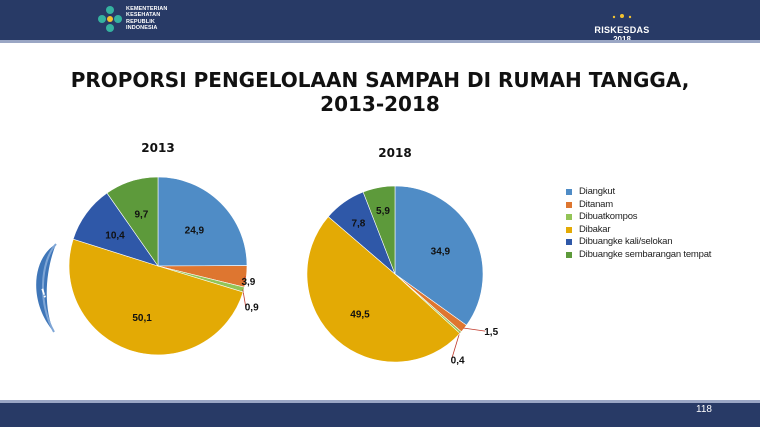 This screenshot has width=760, height=427. I want to click on footer-bar, so click(380, 415).